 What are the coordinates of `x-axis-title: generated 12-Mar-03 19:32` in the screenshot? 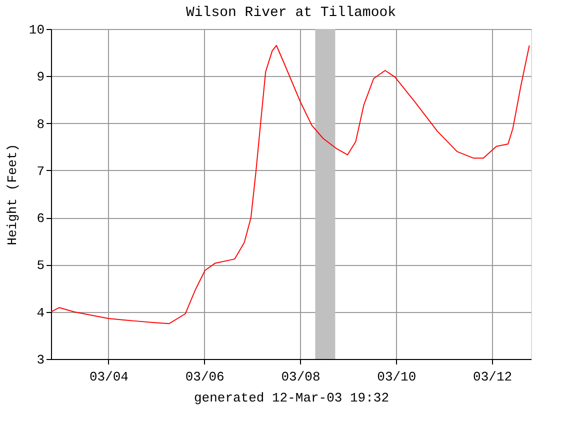 It's located at (292, 398).